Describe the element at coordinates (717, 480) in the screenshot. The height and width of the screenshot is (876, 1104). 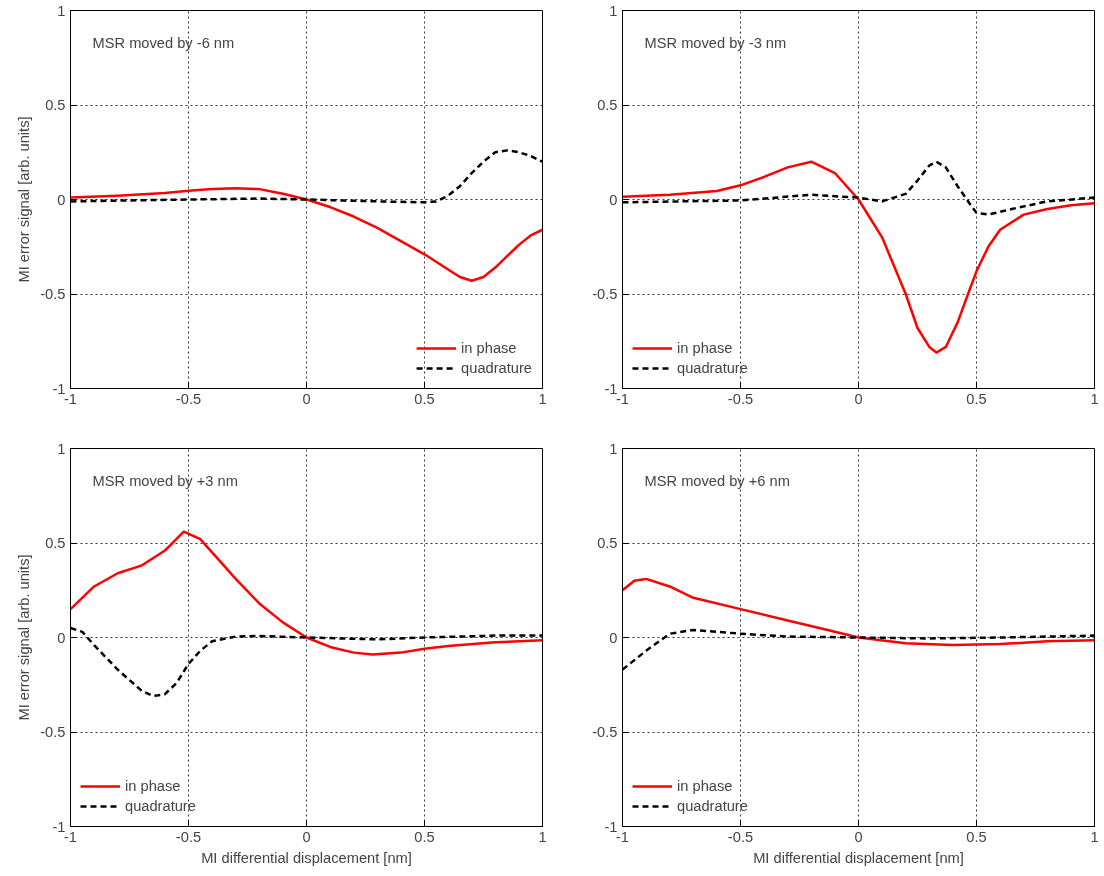
I see `annotation: MSR moved by +6 nm` at that location.